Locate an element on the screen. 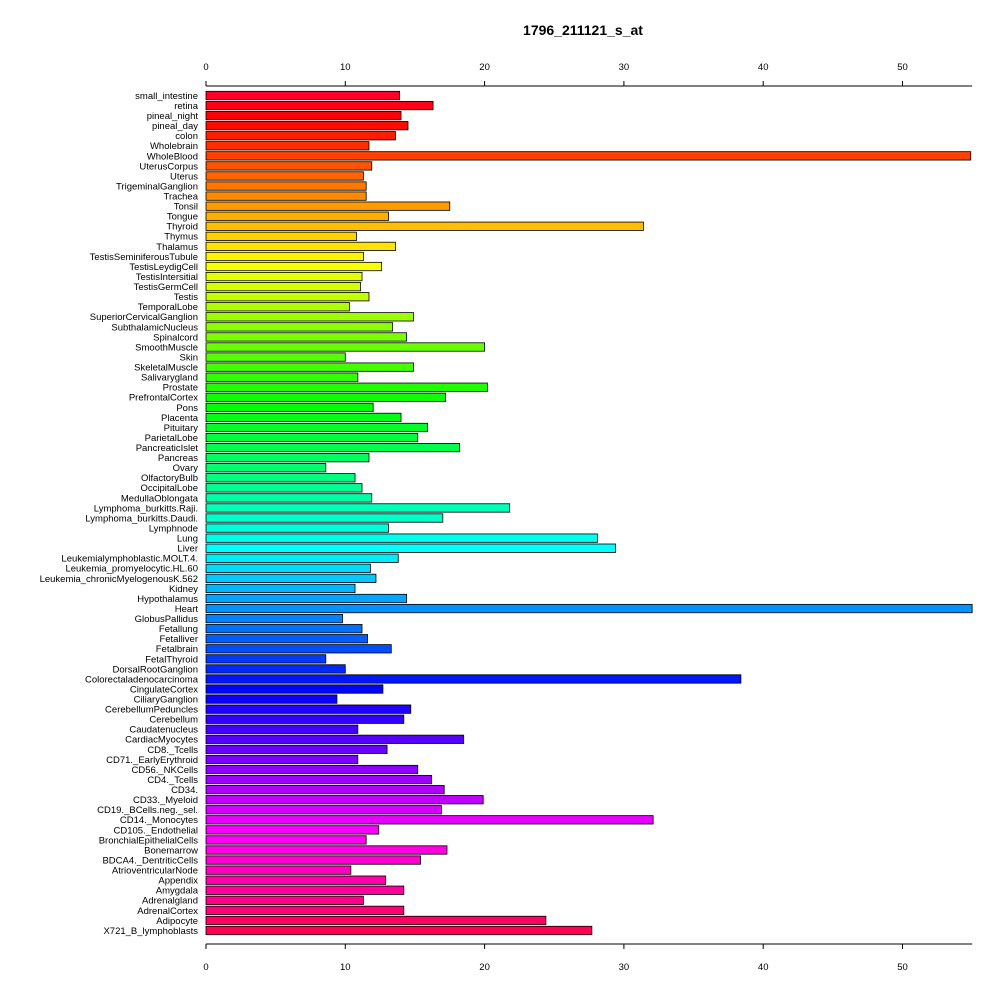 The height and width of the screenshot is (1000, 1000). bottom-axis-tick-label: 50 is located at coordinates (902, 967).